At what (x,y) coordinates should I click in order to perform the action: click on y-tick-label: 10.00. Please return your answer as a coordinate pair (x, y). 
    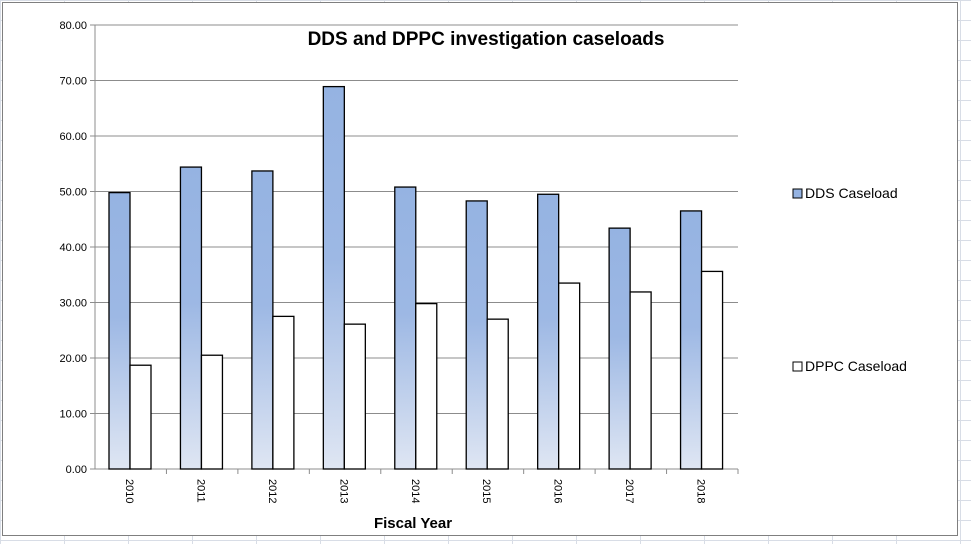
    Looking at the image, I should click on (73, 415).